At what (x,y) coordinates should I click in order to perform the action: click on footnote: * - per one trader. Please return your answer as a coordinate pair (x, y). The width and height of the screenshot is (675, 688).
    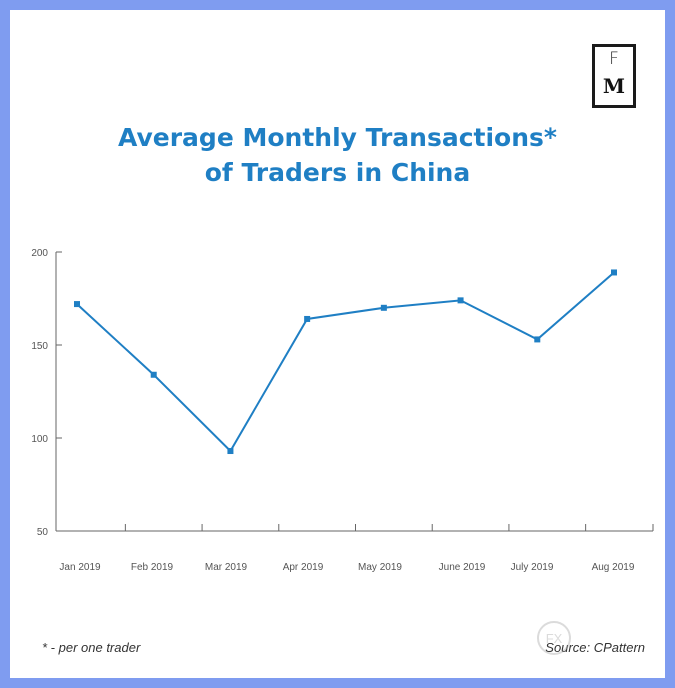
    Looking at the image, I should click on (91, 647).